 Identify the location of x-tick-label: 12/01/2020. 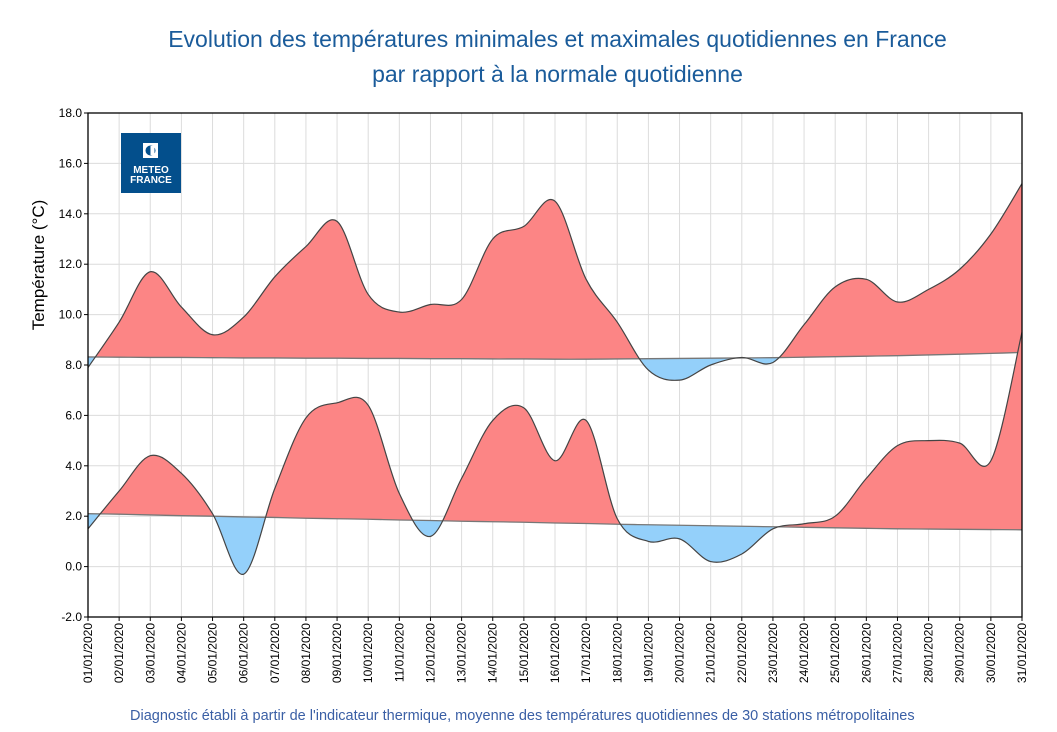
(430, 653).